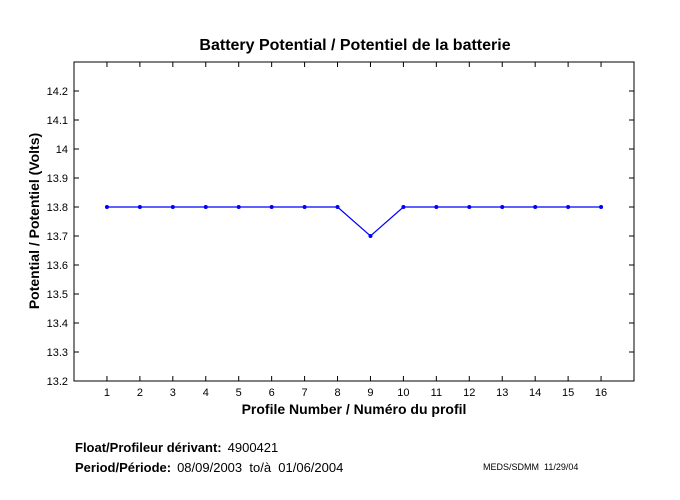 Image resolution: width=680 pixels, height=500 pixels. I want to click on y-tick-label: 13.5, so click(57, 295).